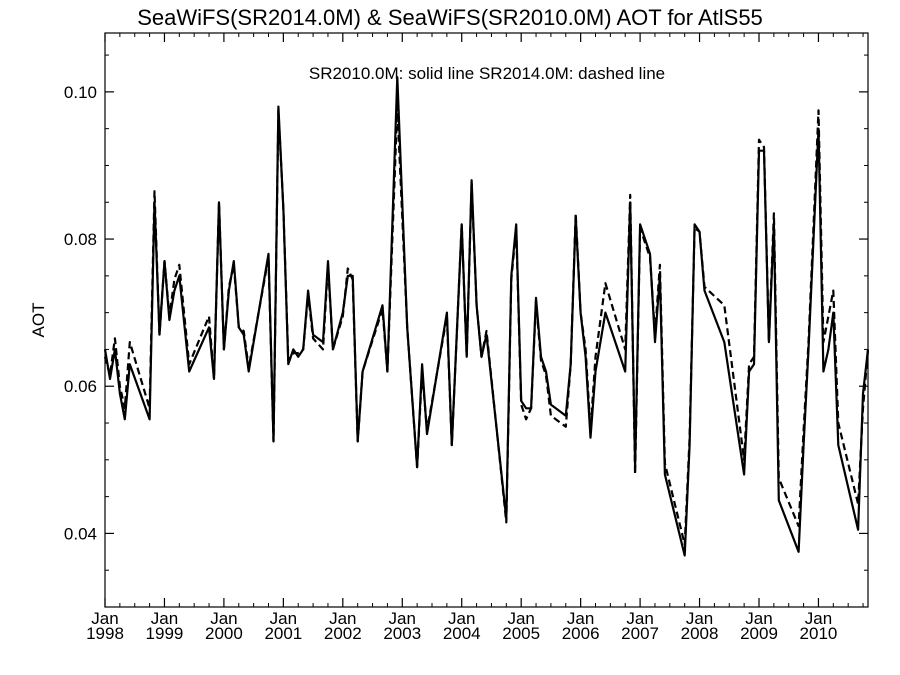 Image resolution: width=900 pixels, height=675 pixels. What do you see at coordinates (640, 633) in the screenshot?
I see `x-tick-year-label: 2007` at bounding box center [640, 633].